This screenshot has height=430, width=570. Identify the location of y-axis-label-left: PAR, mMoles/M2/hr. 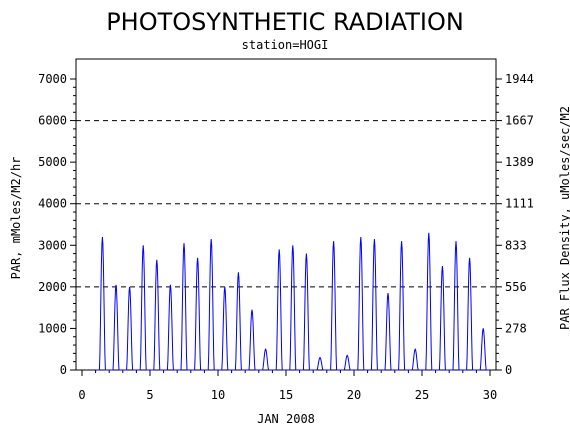
(16, 218).